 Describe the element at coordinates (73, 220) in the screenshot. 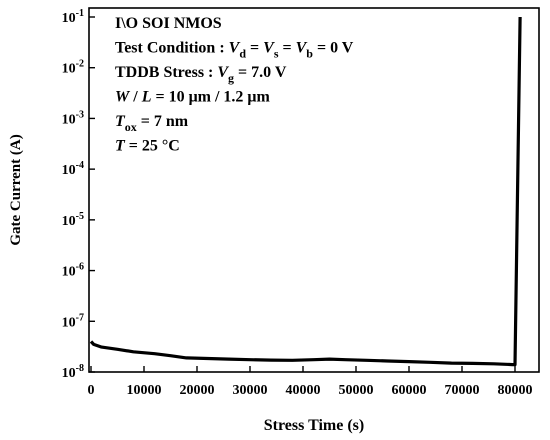

I see `y-tick-label: 10⁻⁵` at that location.